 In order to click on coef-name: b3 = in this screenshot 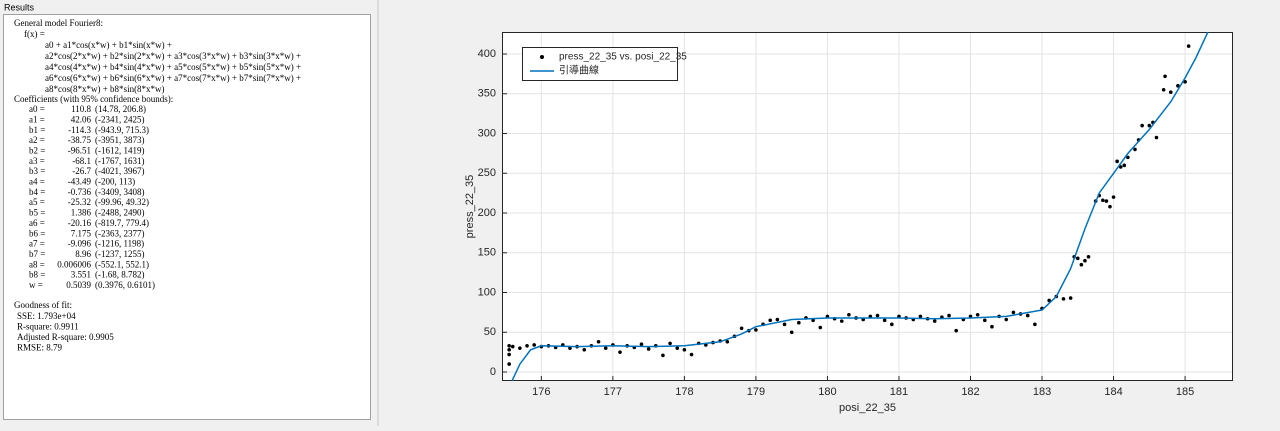, I will do `click(37, 171)`.